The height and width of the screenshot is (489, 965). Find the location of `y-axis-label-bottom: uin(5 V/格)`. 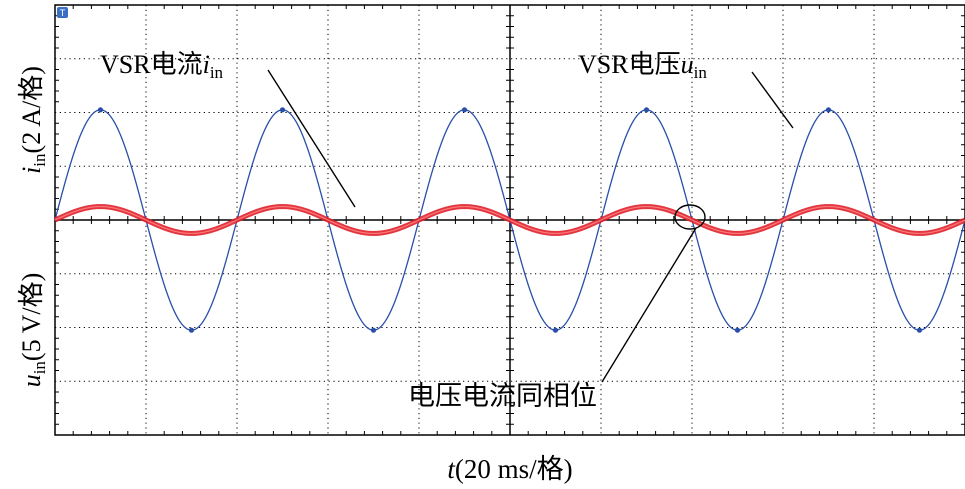

y-axis-label-bottom: uin(5 V/格) is located at coordinates (33, 330).